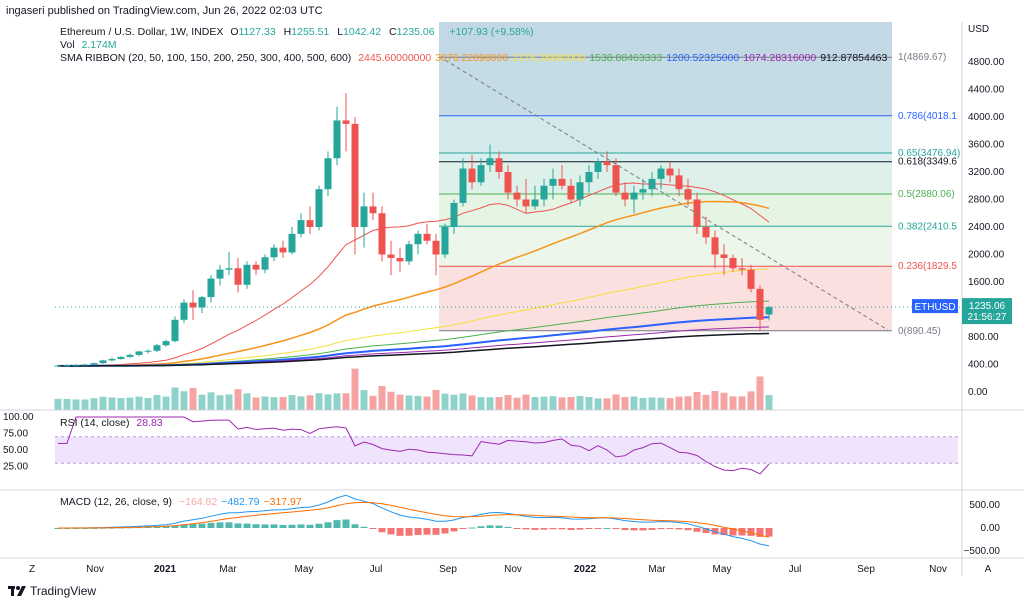 This screenshot has height=606, width=1024. I want to click on auto-scale-toggle: A, so click(988, 569).